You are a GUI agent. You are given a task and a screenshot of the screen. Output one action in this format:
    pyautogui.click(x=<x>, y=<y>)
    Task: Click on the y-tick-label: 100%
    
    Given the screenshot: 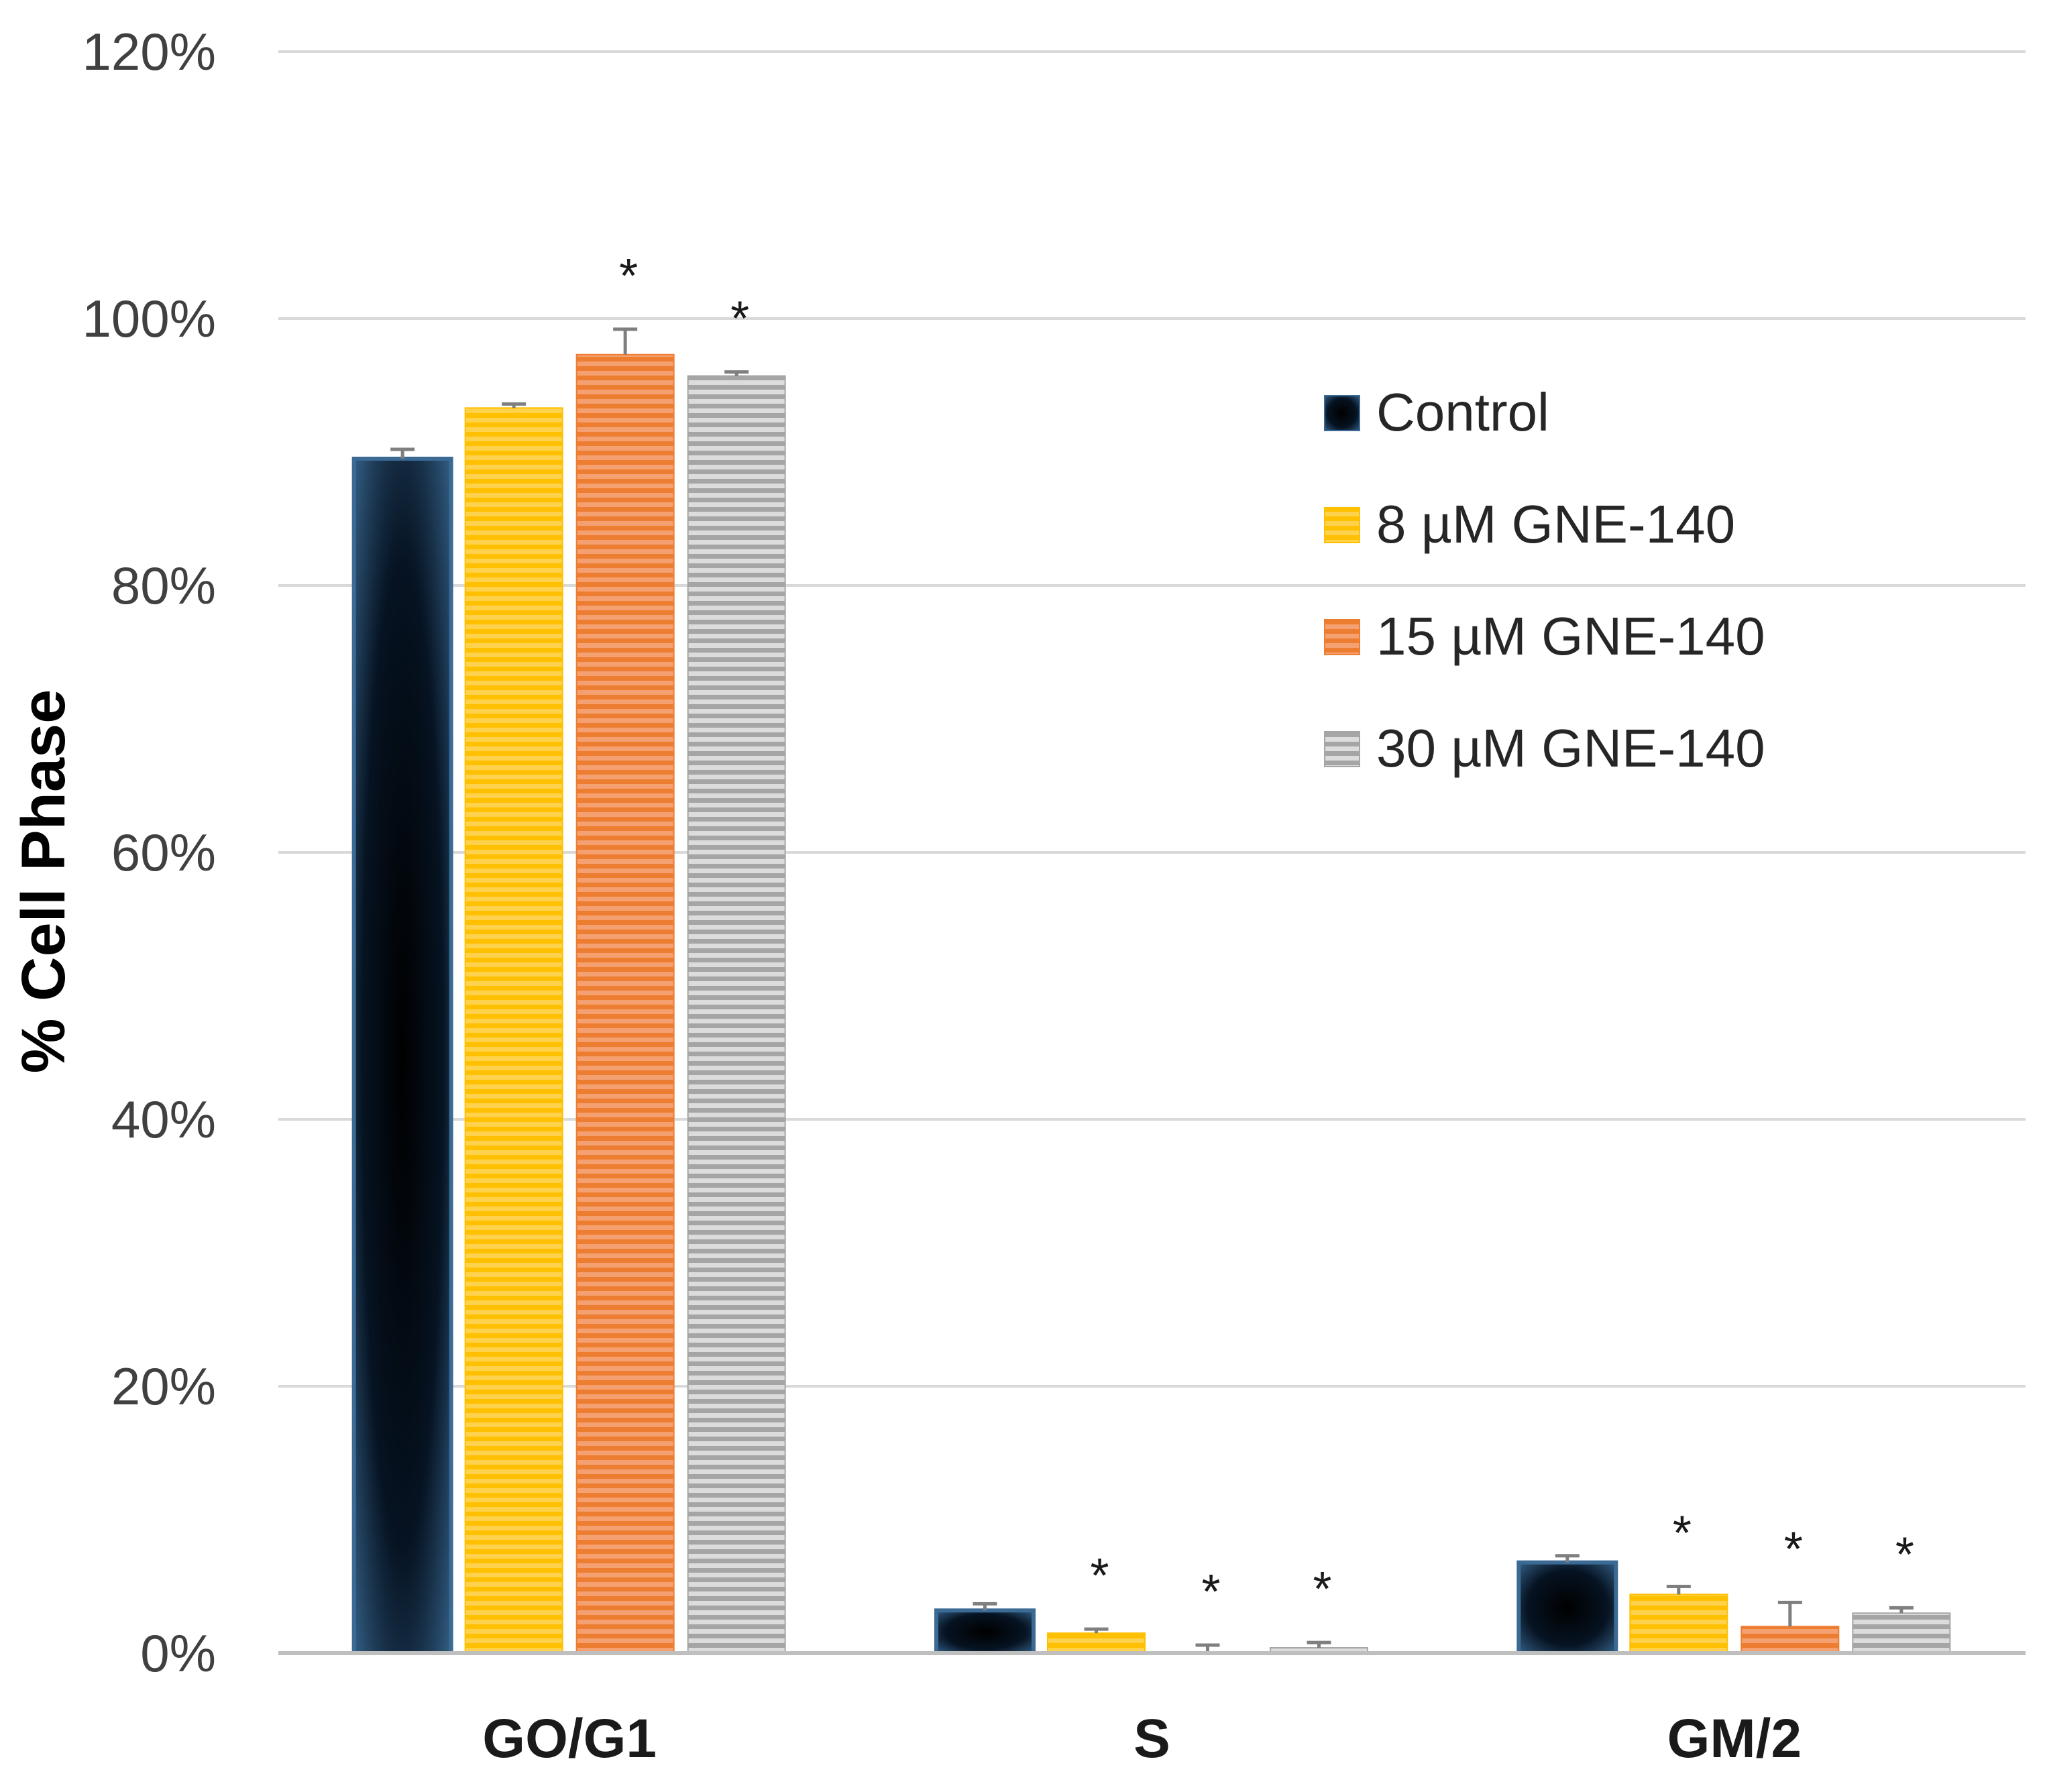 What is the action you would take?
    pyautogui.click(x=149, y=318)
    